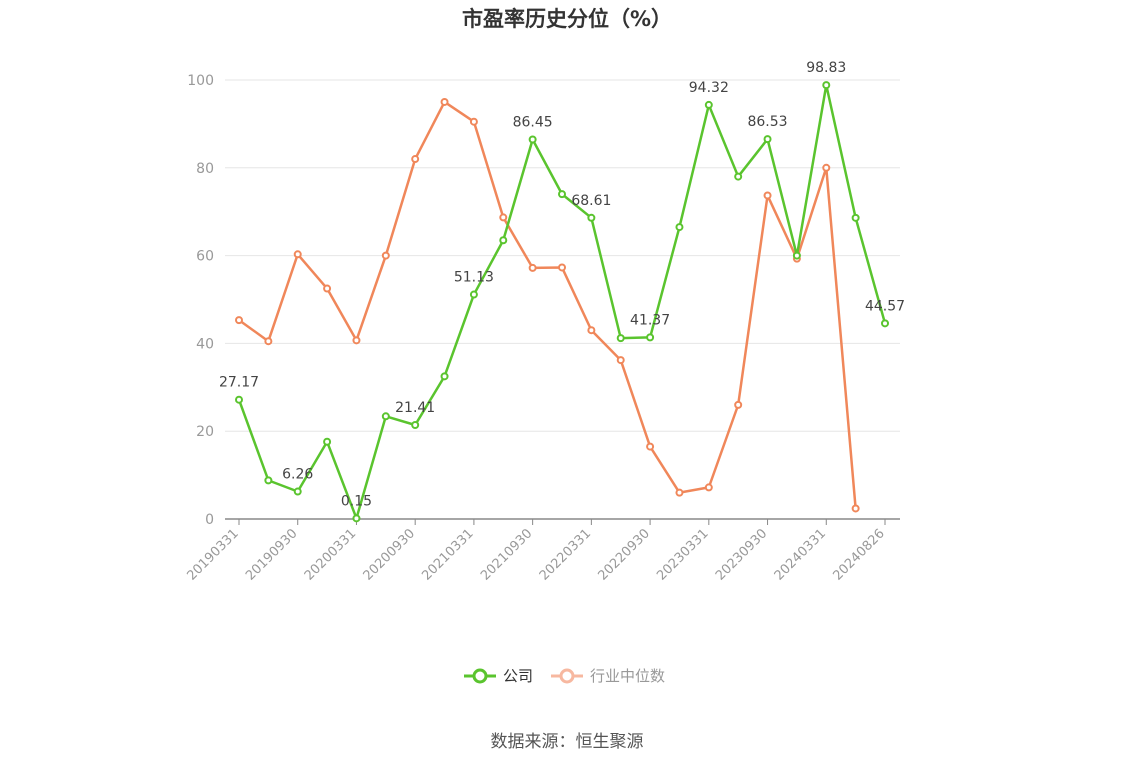 The width and height of the screenshot is (1134, 766). I want to click on x-tick-label: 20230331, so click(682, 554).